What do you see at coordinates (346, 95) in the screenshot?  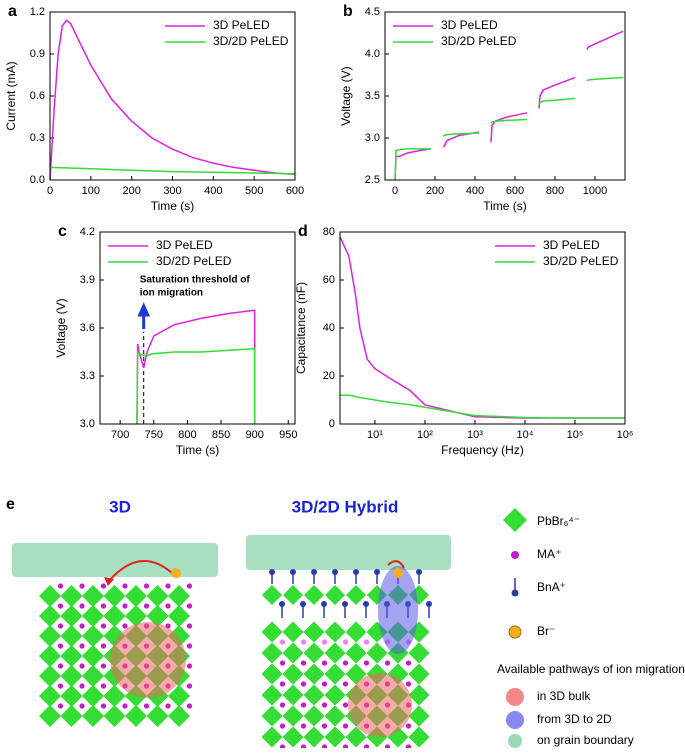 I see `y-axis-label: Voltage (V)` at bounding box center [346, 95].